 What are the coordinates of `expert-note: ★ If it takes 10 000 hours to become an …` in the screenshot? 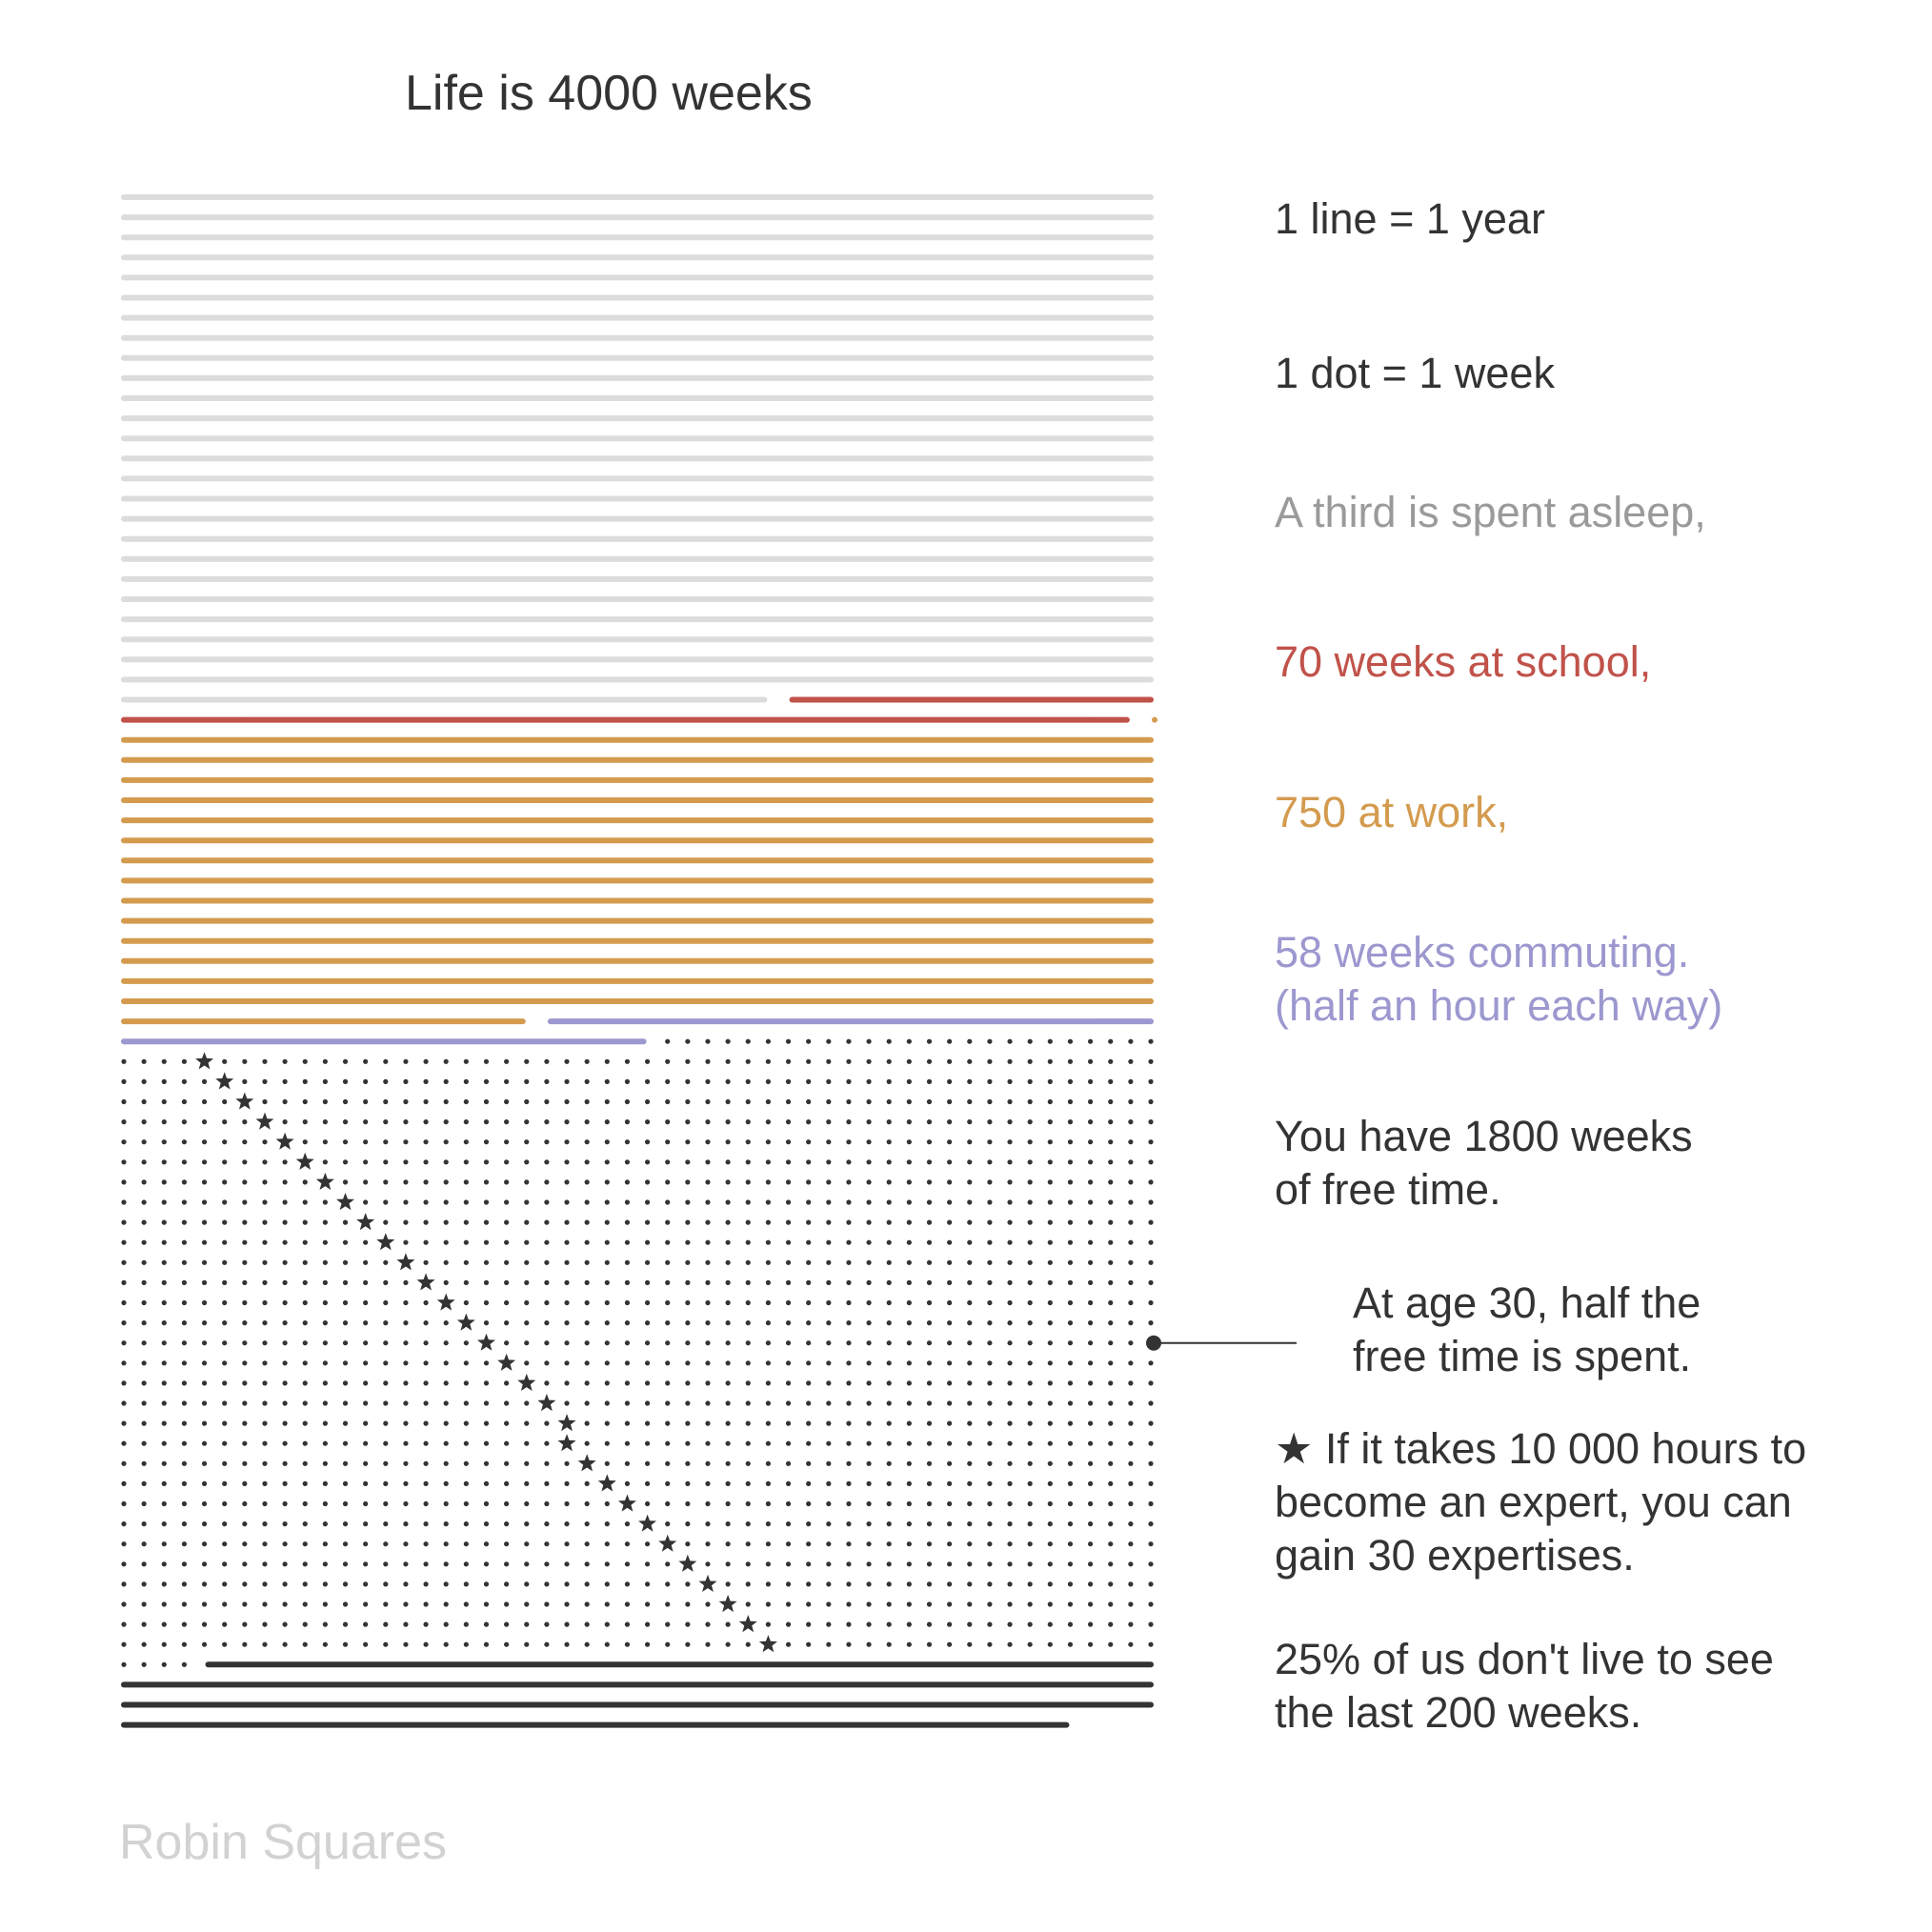 It's located at (1541, 1502).